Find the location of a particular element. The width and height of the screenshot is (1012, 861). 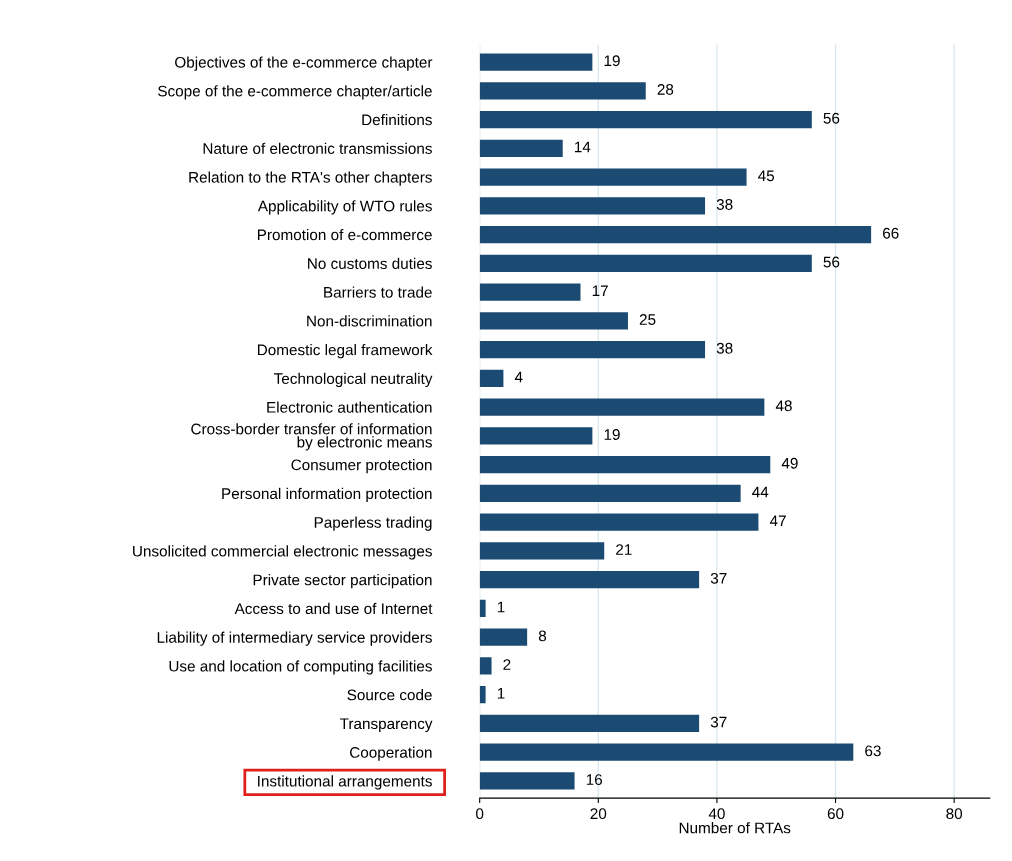

y-tick-label: Private sector participation is located at coordinates (342, 581).